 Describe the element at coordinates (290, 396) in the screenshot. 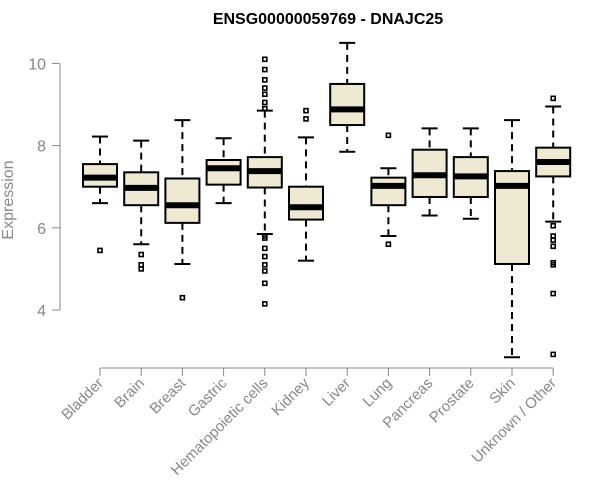

I see `x-tick-label: Kidney` at that location.